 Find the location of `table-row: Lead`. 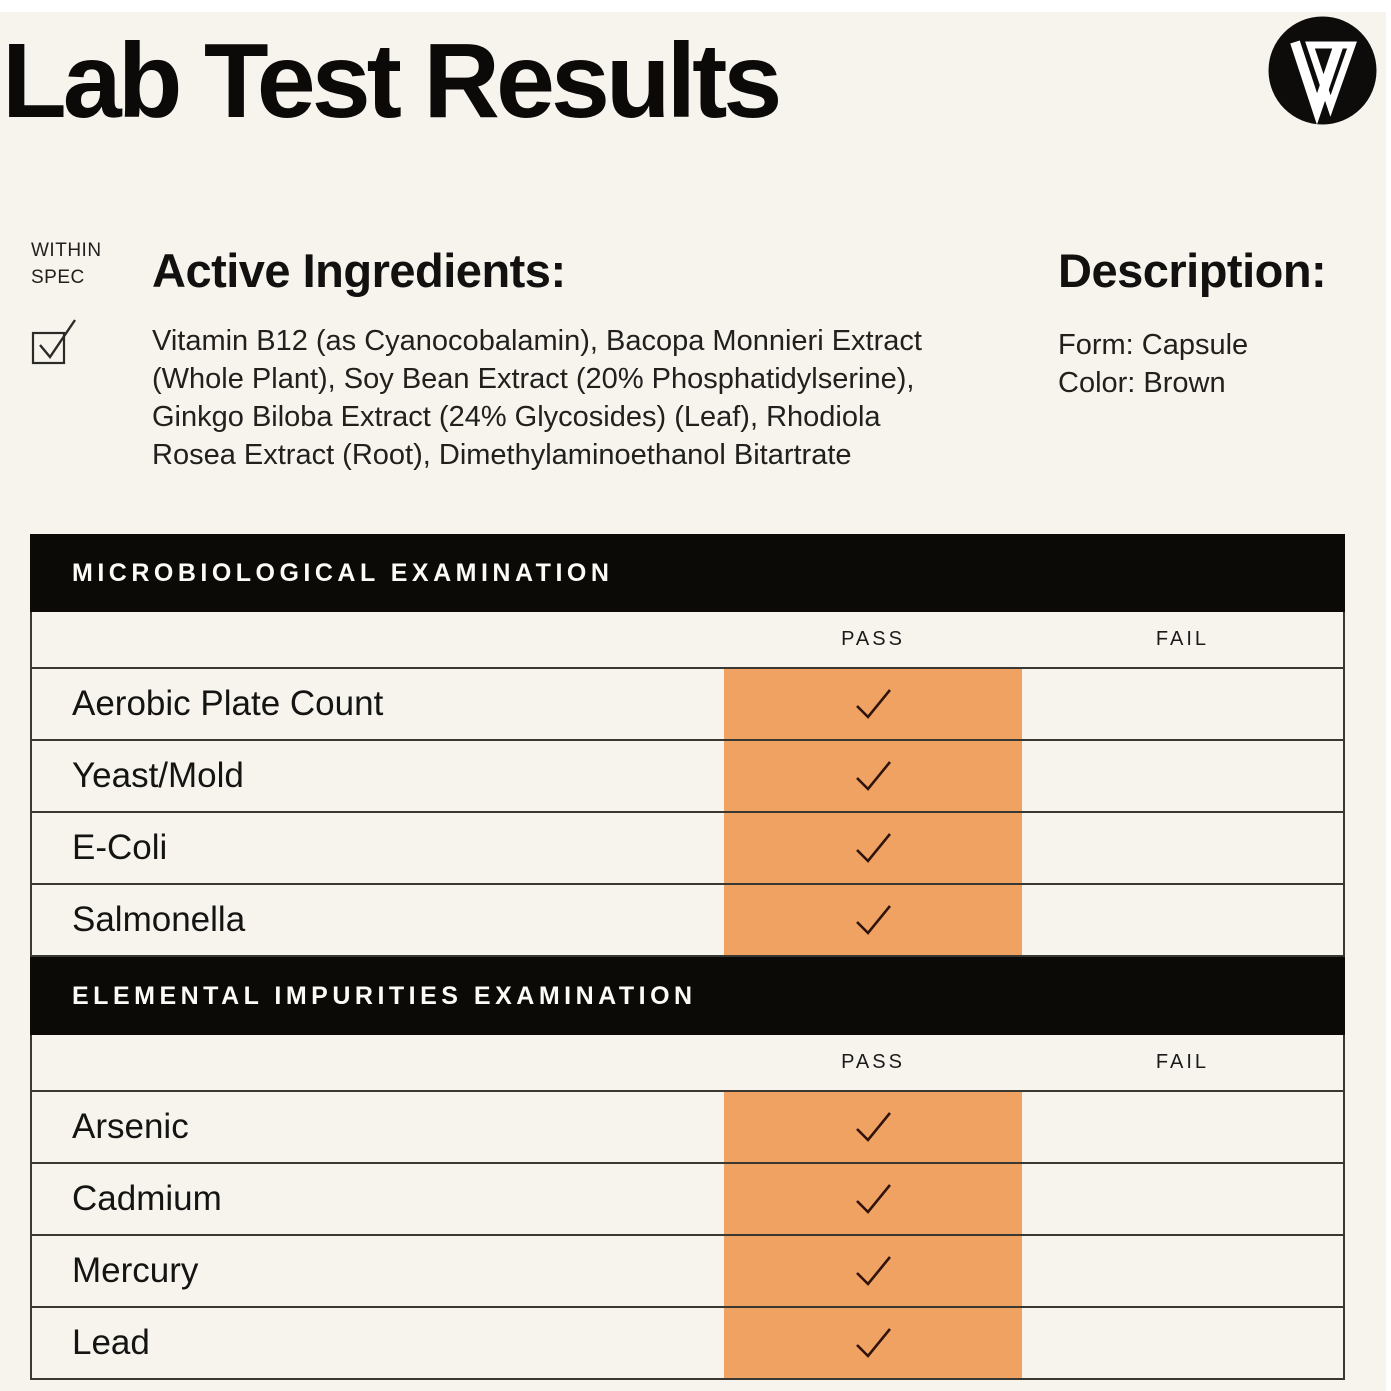

table-row: Lead is located at coordinates (687, 1344).